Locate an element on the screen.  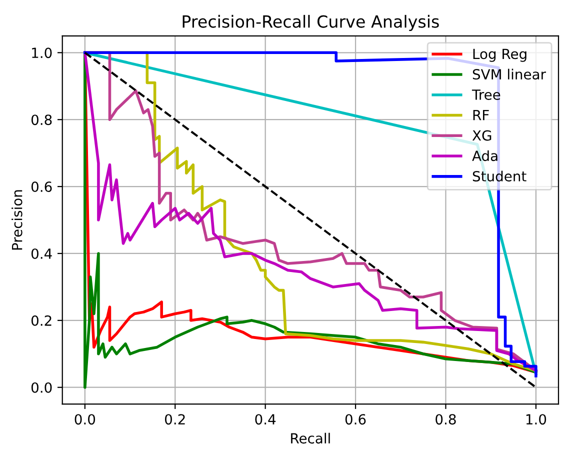
y-tick-label: 0.2 is located at coordinates (41, 320).